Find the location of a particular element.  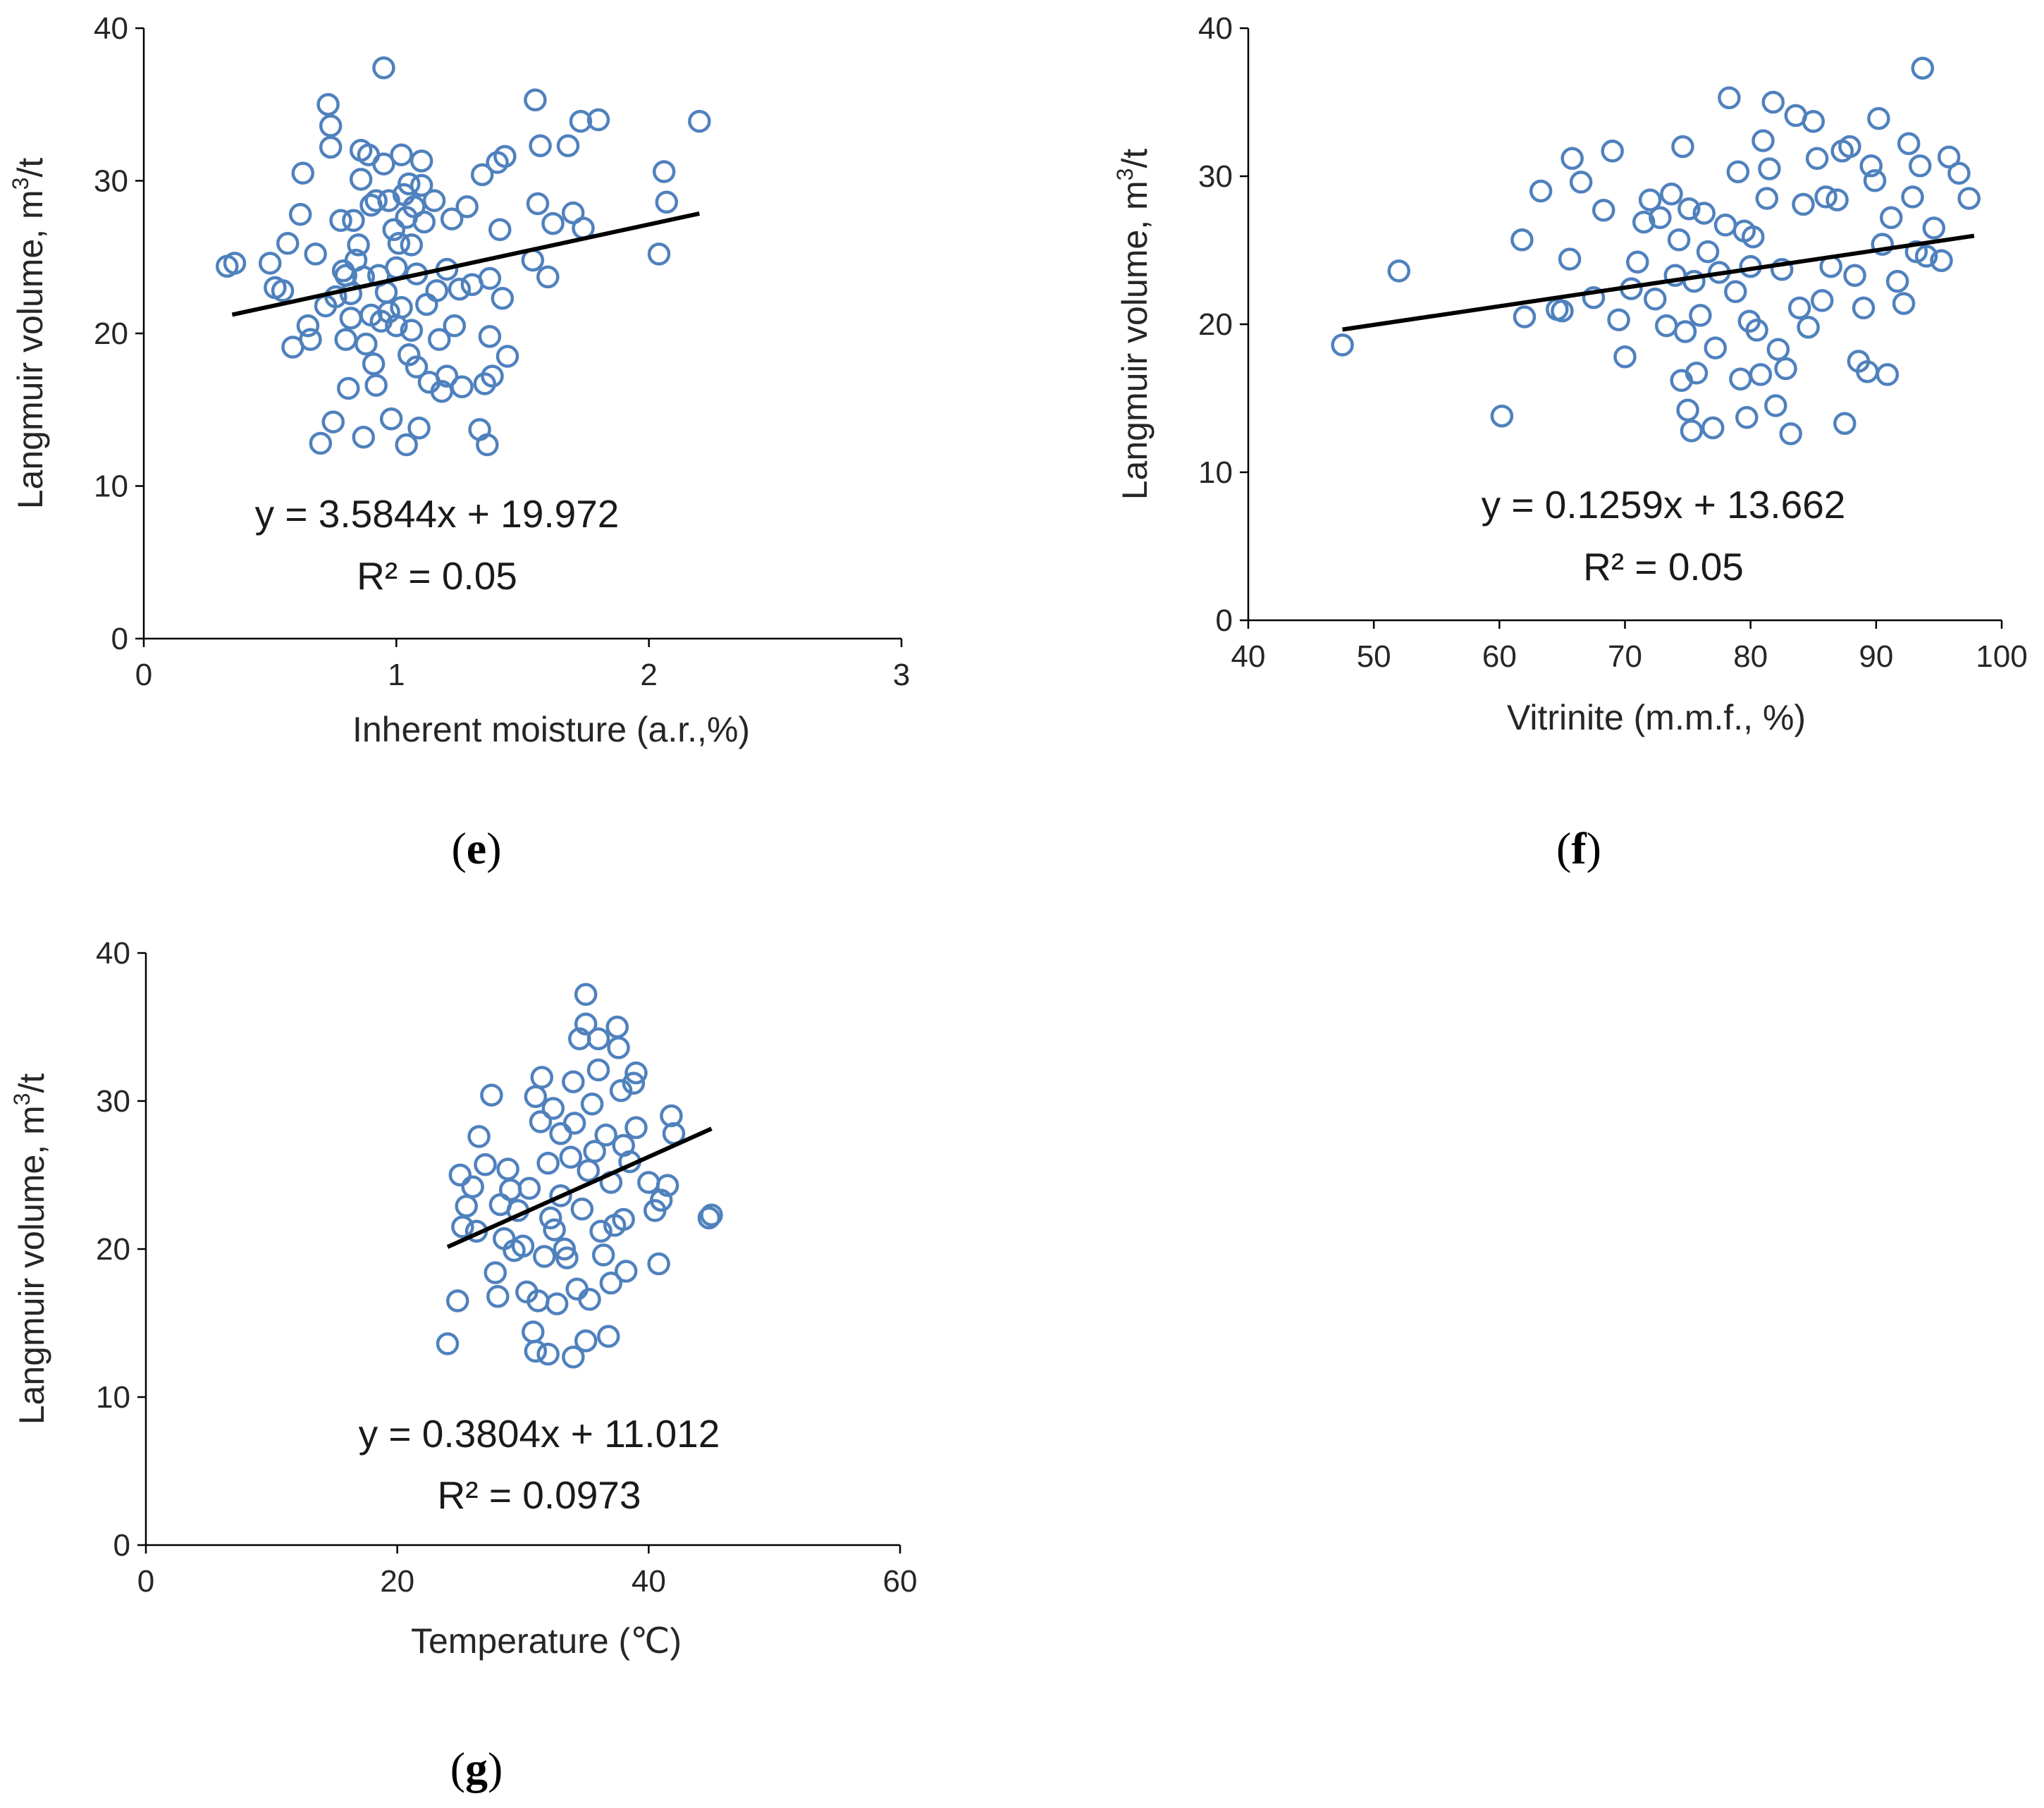

x-tick-label: 2 is located at coordinates (648, 675).